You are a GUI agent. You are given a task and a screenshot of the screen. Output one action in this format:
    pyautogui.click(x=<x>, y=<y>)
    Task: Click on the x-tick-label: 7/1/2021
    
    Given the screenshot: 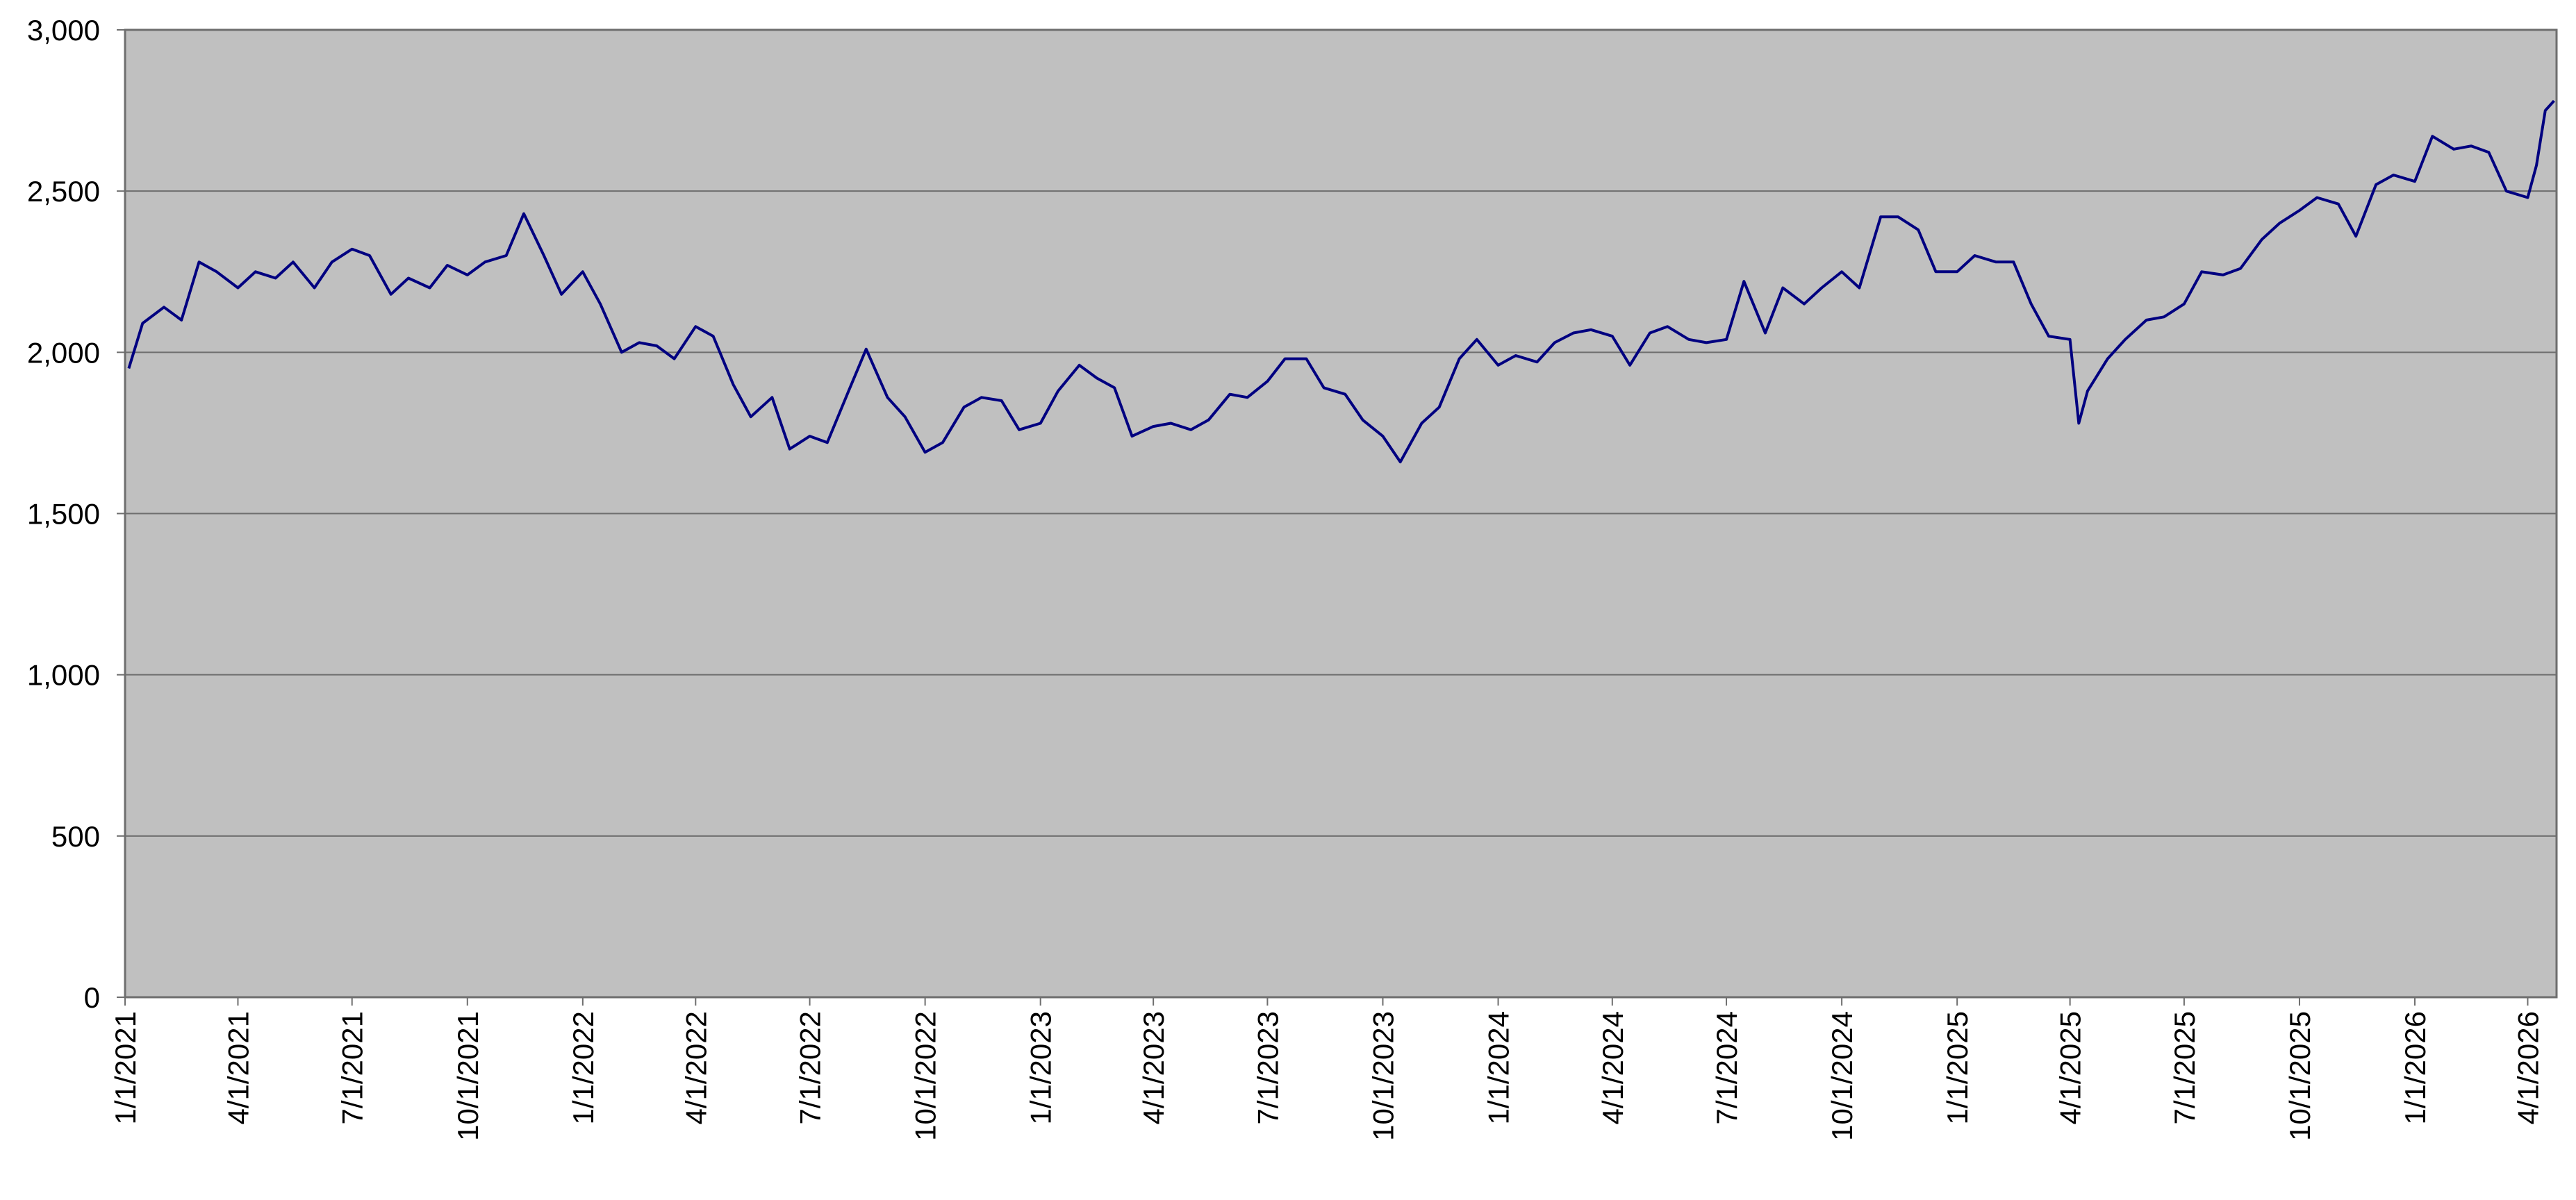 What is the action you would take?
    pyautogui.click(x=353, y=1068)
    